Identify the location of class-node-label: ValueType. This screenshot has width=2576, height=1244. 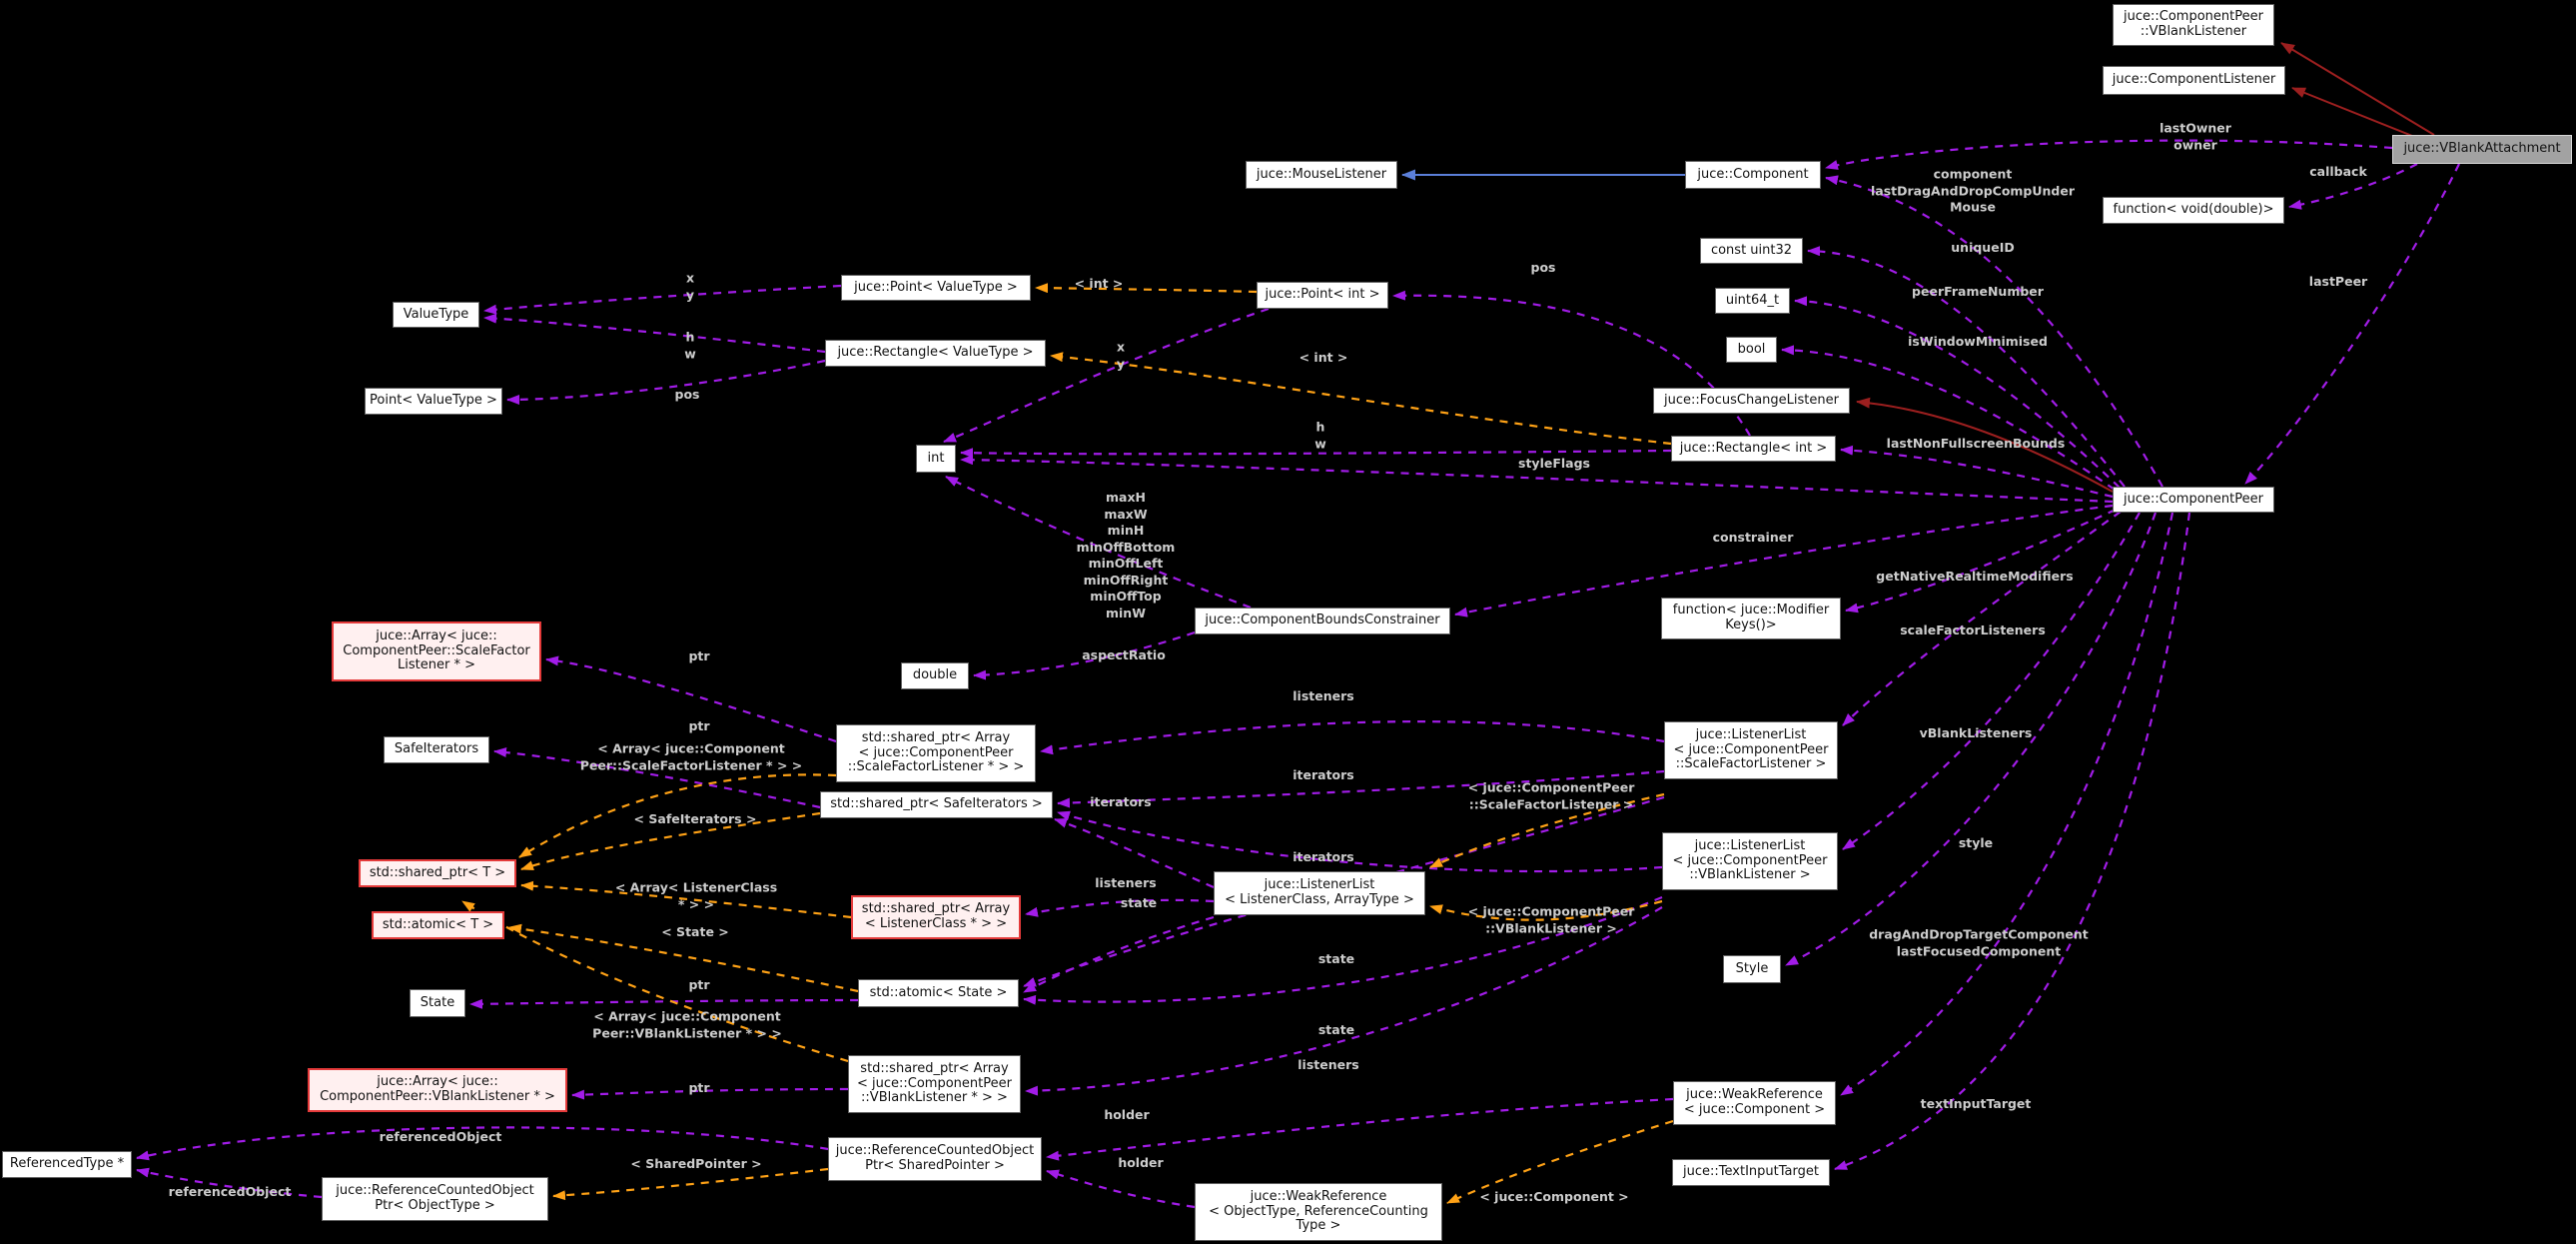
(436, 314).